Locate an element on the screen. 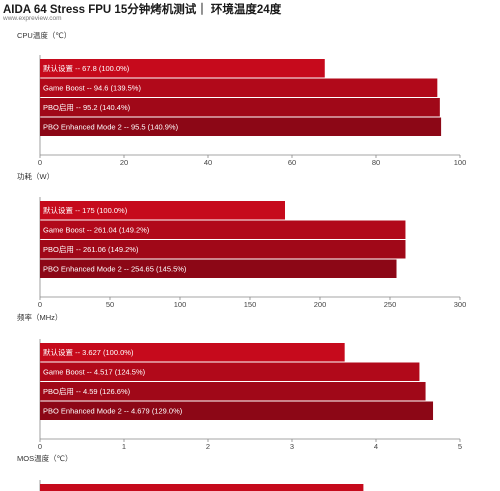 This screenshot has height=491, width=500. chart-0-bar-label-1: Game Boost -- 94.6 (139.5%) is located at coordinates (92, 88).